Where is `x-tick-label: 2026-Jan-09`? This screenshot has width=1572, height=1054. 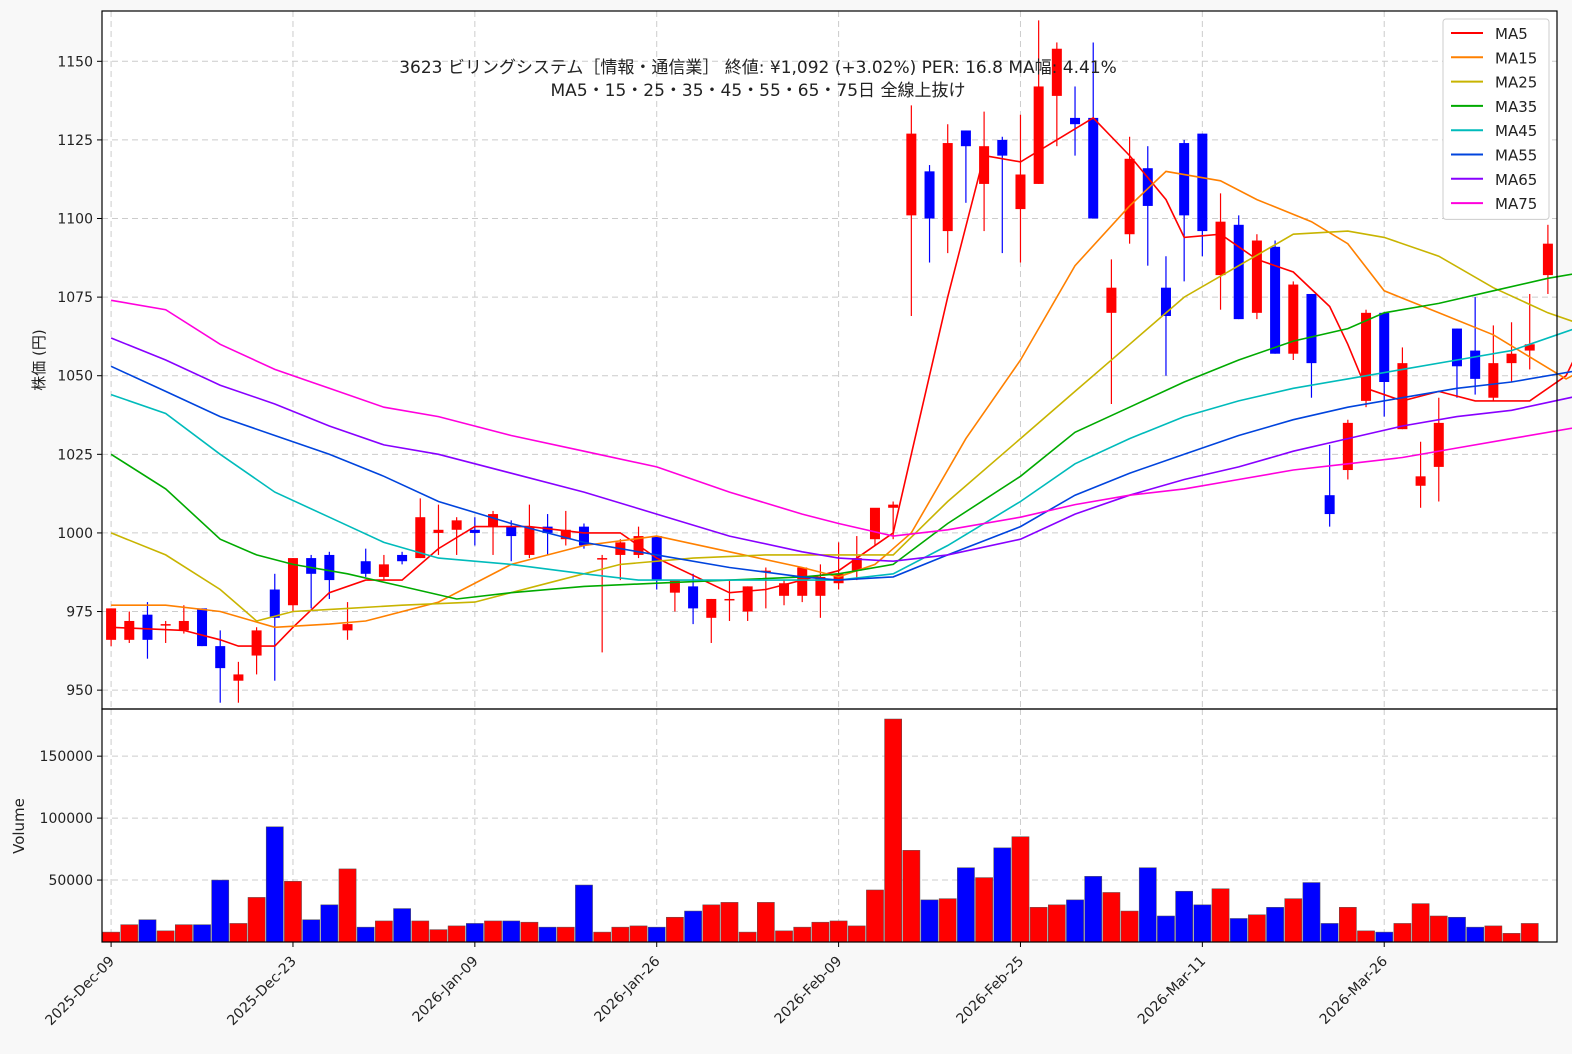
x-tick-label: 2026-Jan-09 is located at coordinates (446, 990).